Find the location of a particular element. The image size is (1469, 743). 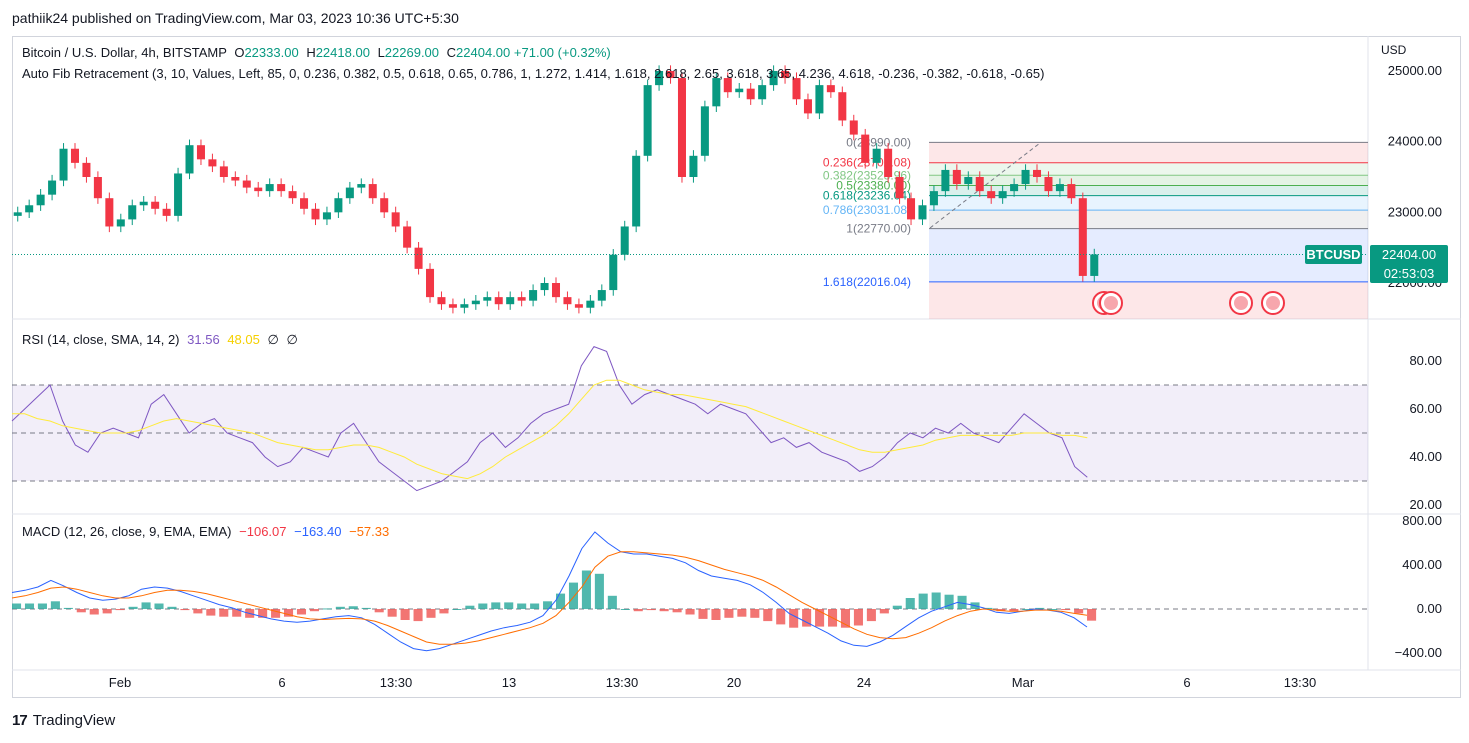

macd-hist-value: −106.07 is located at coordinates (263, 531).